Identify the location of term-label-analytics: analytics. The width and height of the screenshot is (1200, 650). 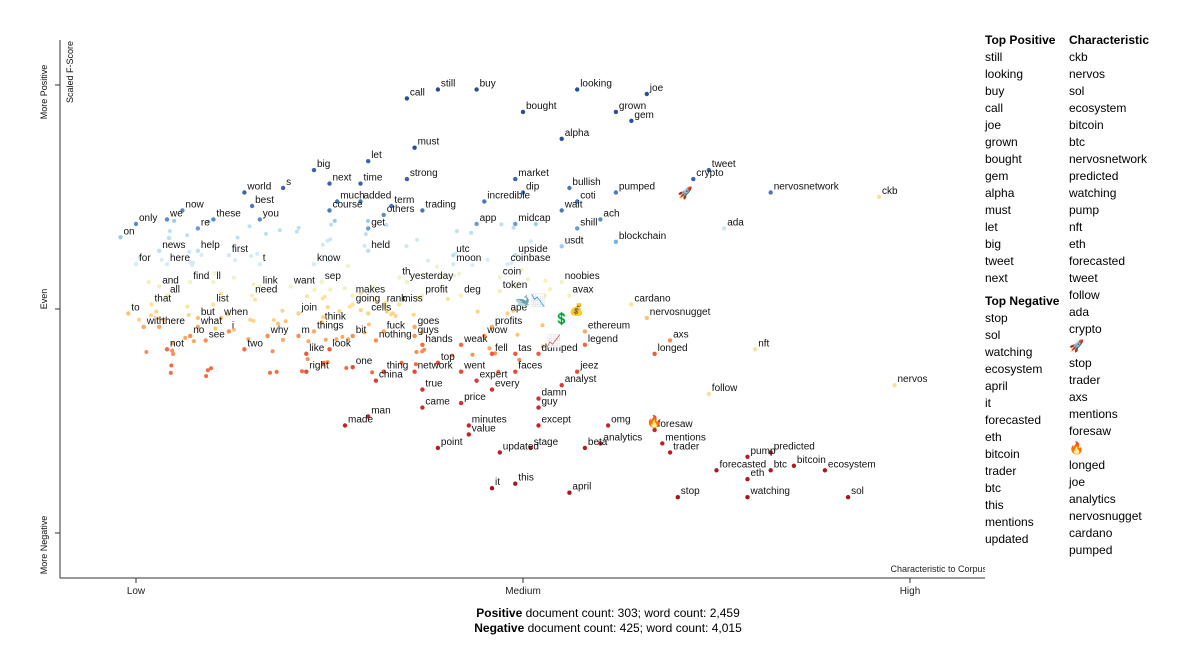
(622, 437).